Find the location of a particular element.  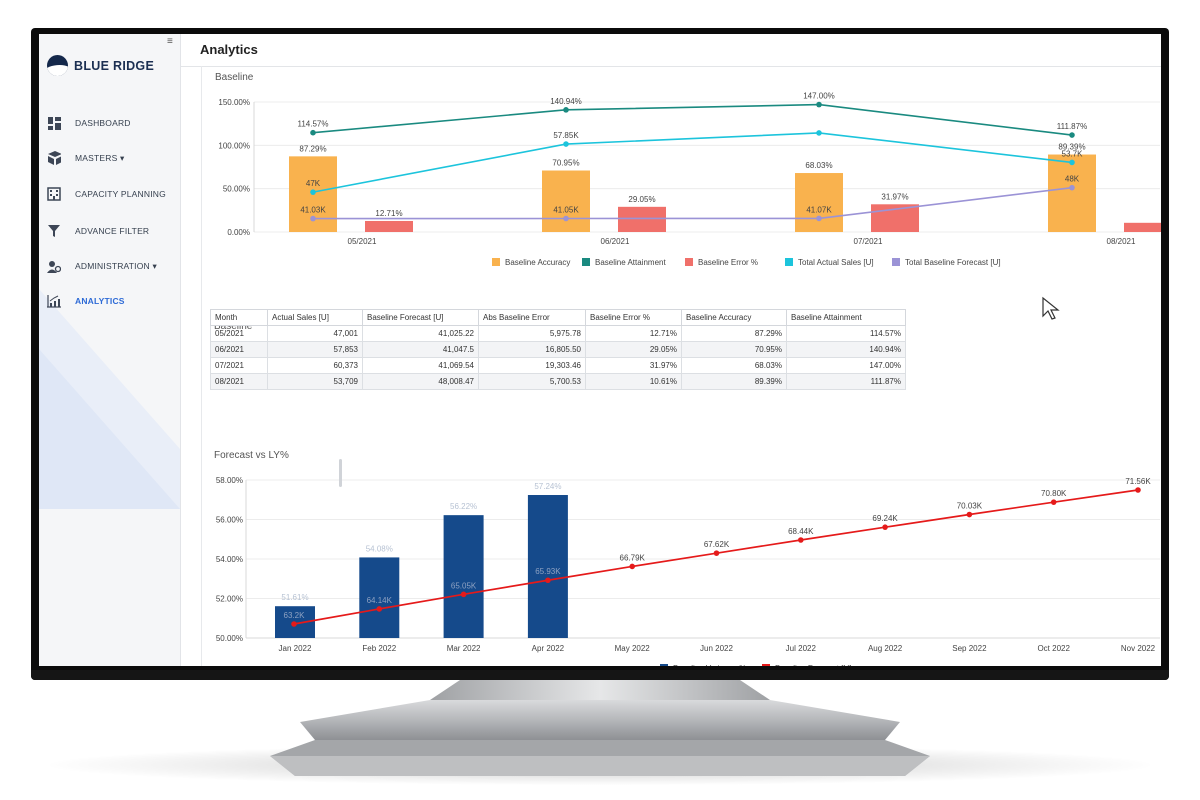

point-total-baseline-forecast is located at coordinates (819, 218).